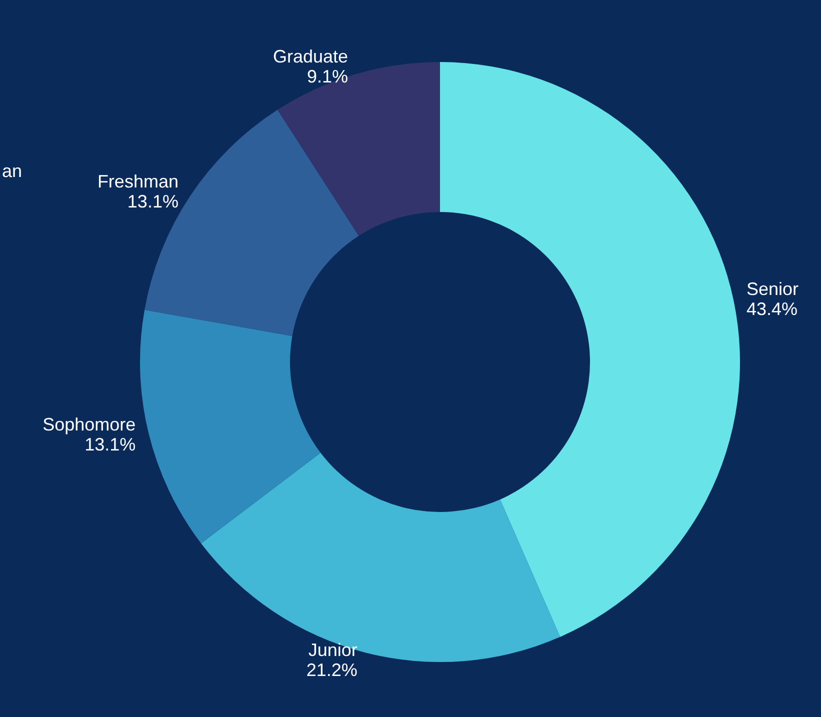 The height and width of the screenshot is (717, 821). Describe the element at coordinates (772, 309) in the screenshot. I see `data-label: 43.4%` at that location.